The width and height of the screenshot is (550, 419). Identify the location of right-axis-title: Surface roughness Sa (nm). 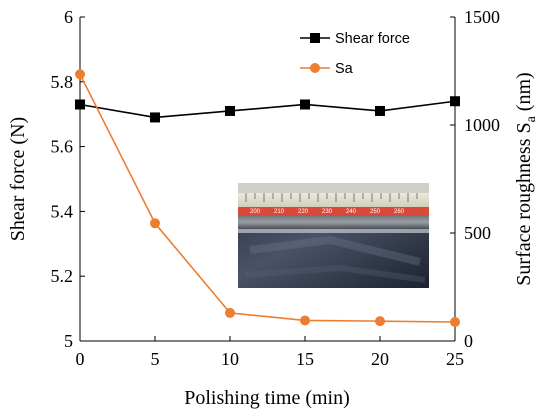
(526, 178).